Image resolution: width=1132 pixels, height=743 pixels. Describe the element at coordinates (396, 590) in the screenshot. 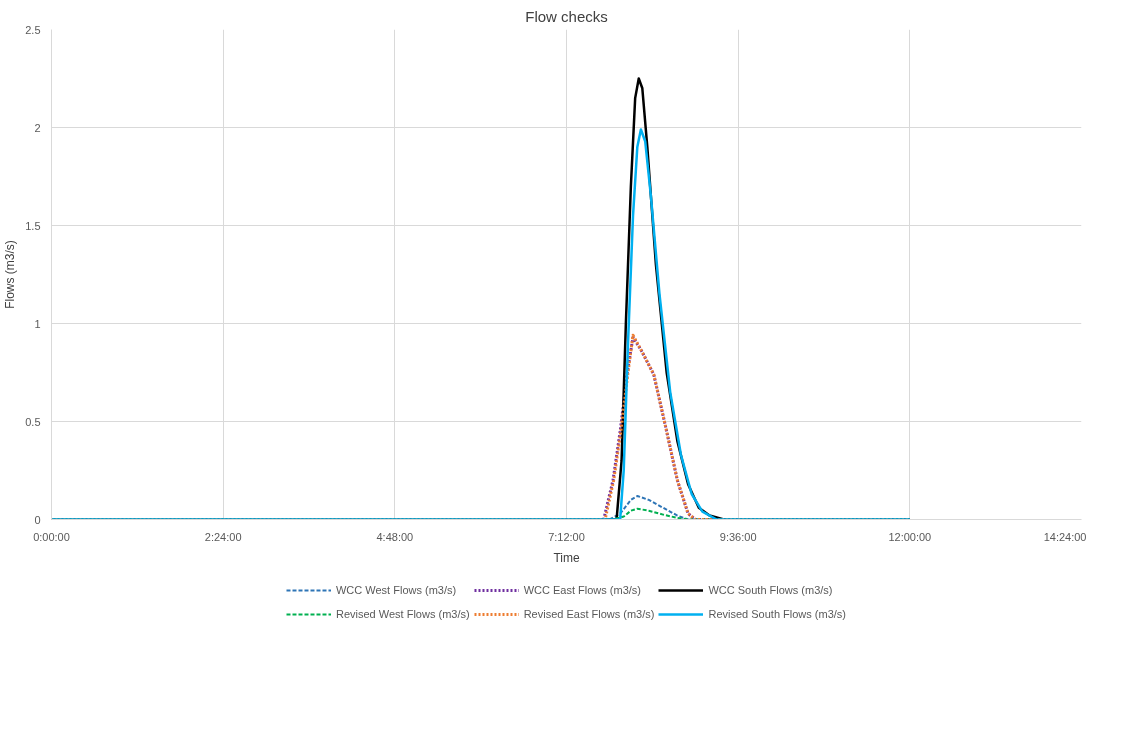

I see `legend-label: WCC West Flows (m3/s)` at that location.